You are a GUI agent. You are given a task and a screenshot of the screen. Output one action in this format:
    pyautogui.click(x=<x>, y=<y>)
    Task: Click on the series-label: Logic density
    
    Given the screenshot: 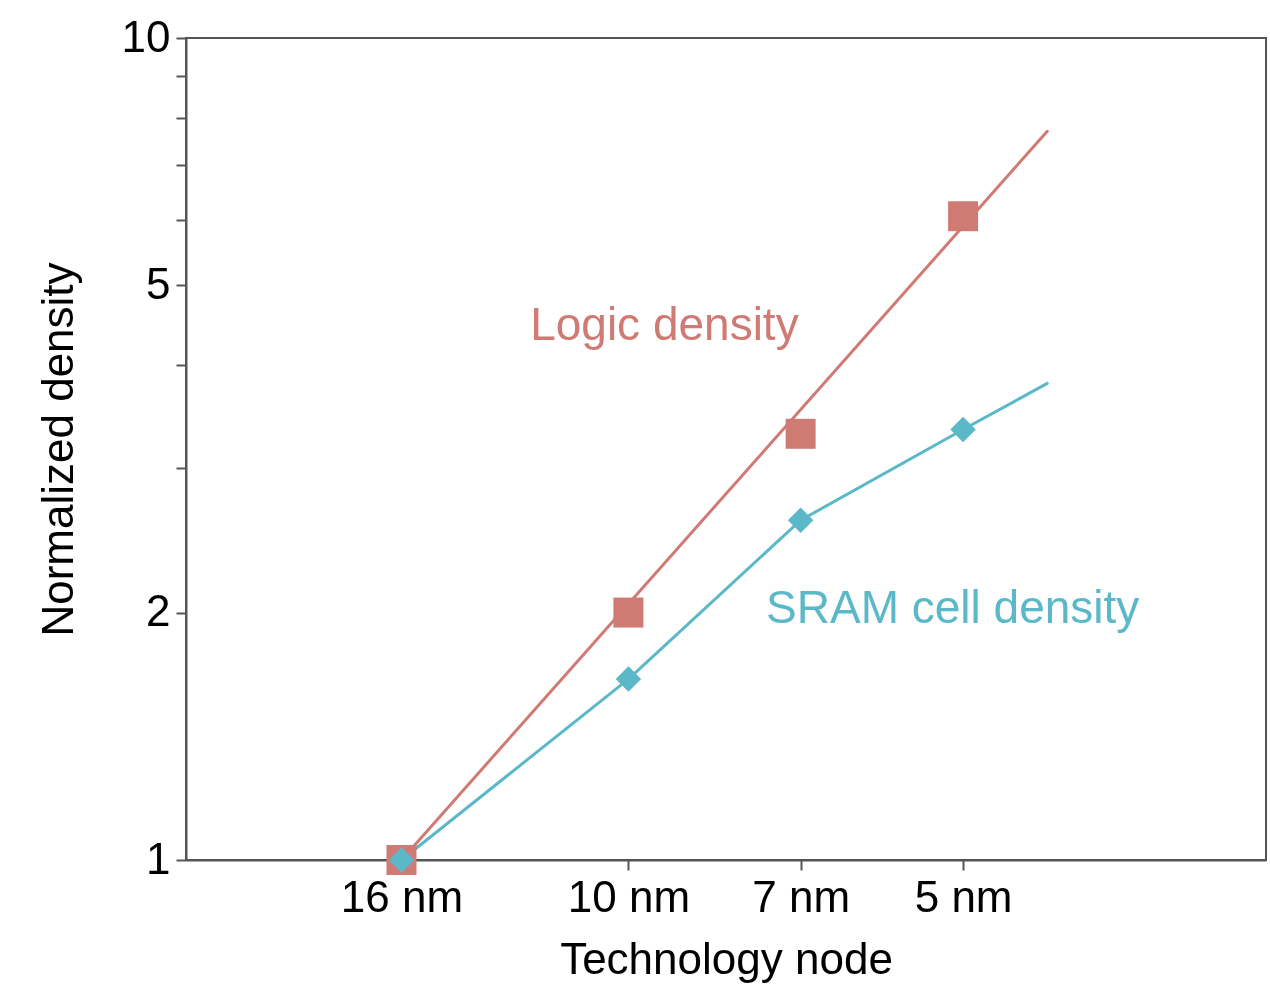 What is the action you would take?
    pyautogui.click(x=664, y=323)
    